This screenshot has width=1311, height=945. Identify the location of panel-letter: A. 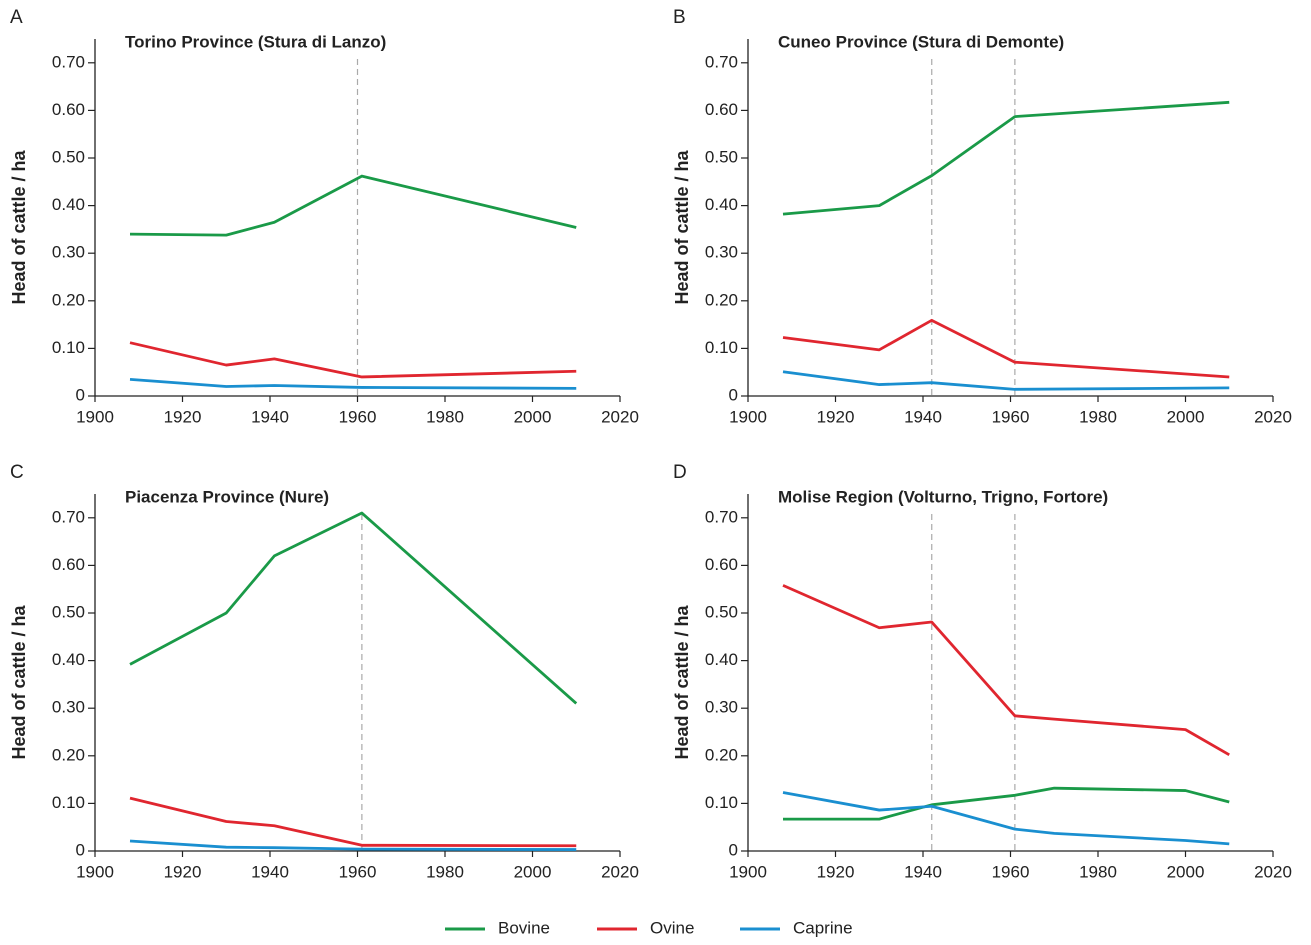
(16, 17).